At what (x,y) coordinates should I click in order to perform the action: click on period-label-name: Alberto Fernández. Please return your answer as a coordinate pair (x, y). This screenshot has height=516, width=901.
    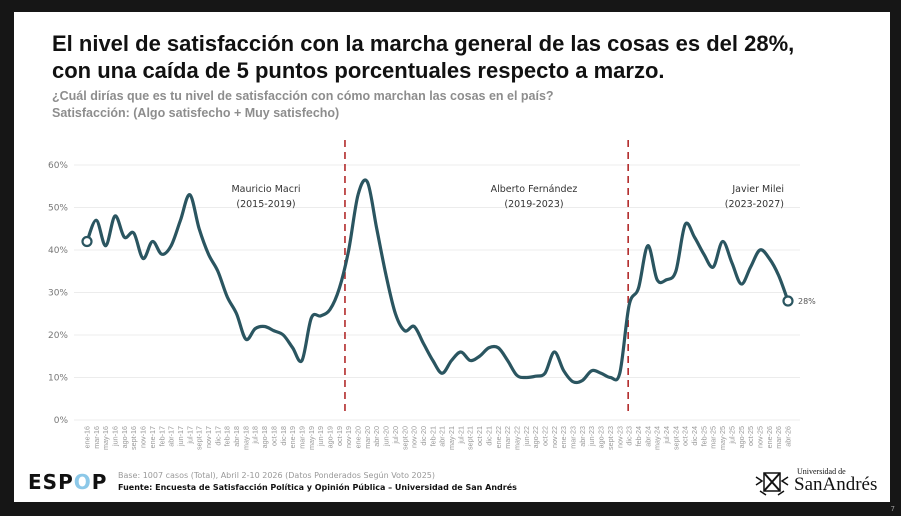
    Looking at the image, I should click on (534, 189).